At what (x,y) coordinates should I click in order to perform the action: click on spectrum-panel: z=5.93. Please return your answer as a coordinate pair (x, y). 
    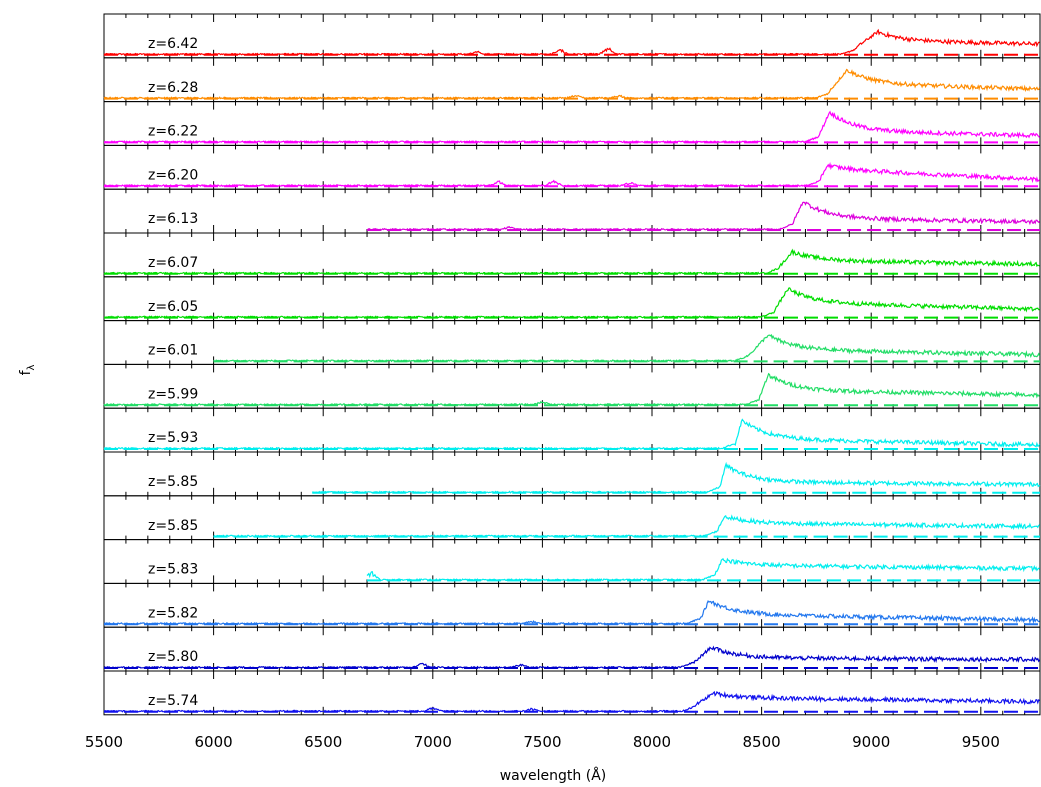
    Looking at the image, I should click on (572, 430).